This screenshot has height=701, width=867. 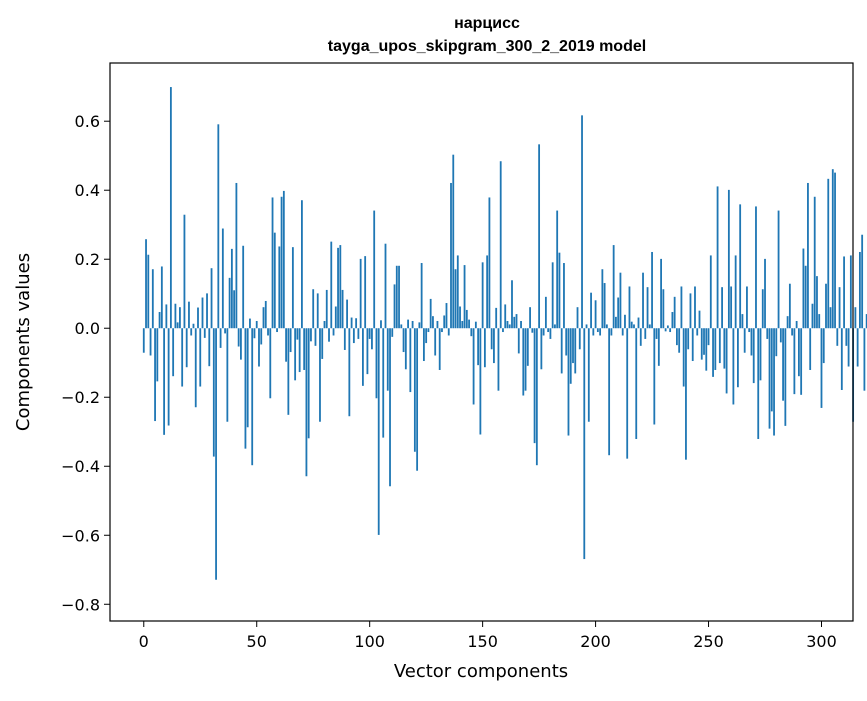 What do you see at coordinates (487, 46) in the screenshot?
I see `chart-subtitle: tayga_upos_skipgram_300_2_2019 model` at bounding box center [487, 46].